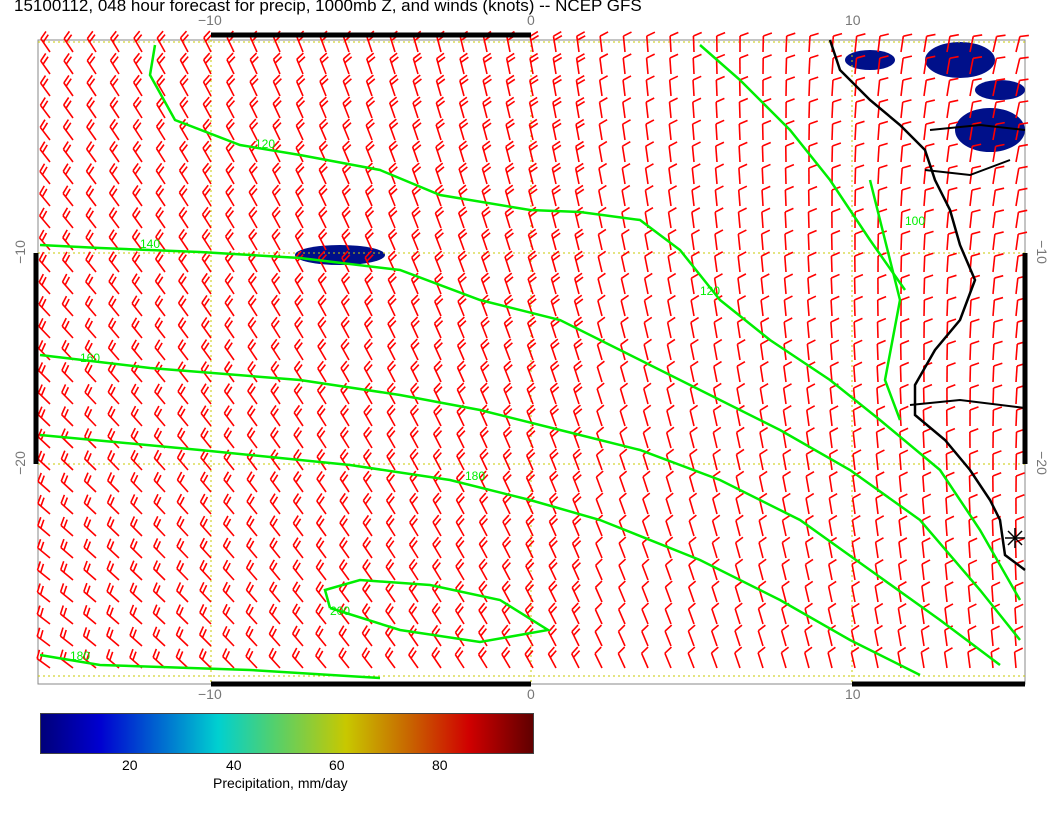  I want to click on colorbar-tick: 60, so click(337, 765).